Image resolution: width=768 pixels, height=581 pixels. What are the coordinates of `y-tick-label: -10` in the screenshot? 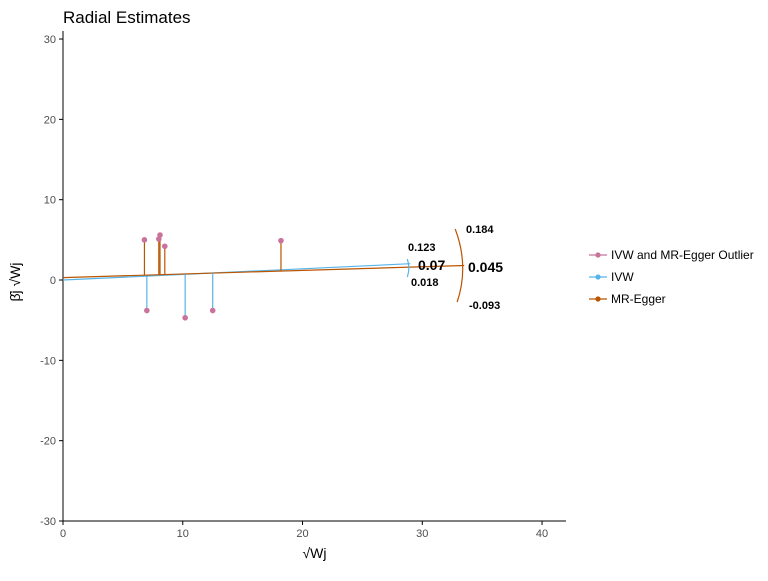 It's located at (48, 361).